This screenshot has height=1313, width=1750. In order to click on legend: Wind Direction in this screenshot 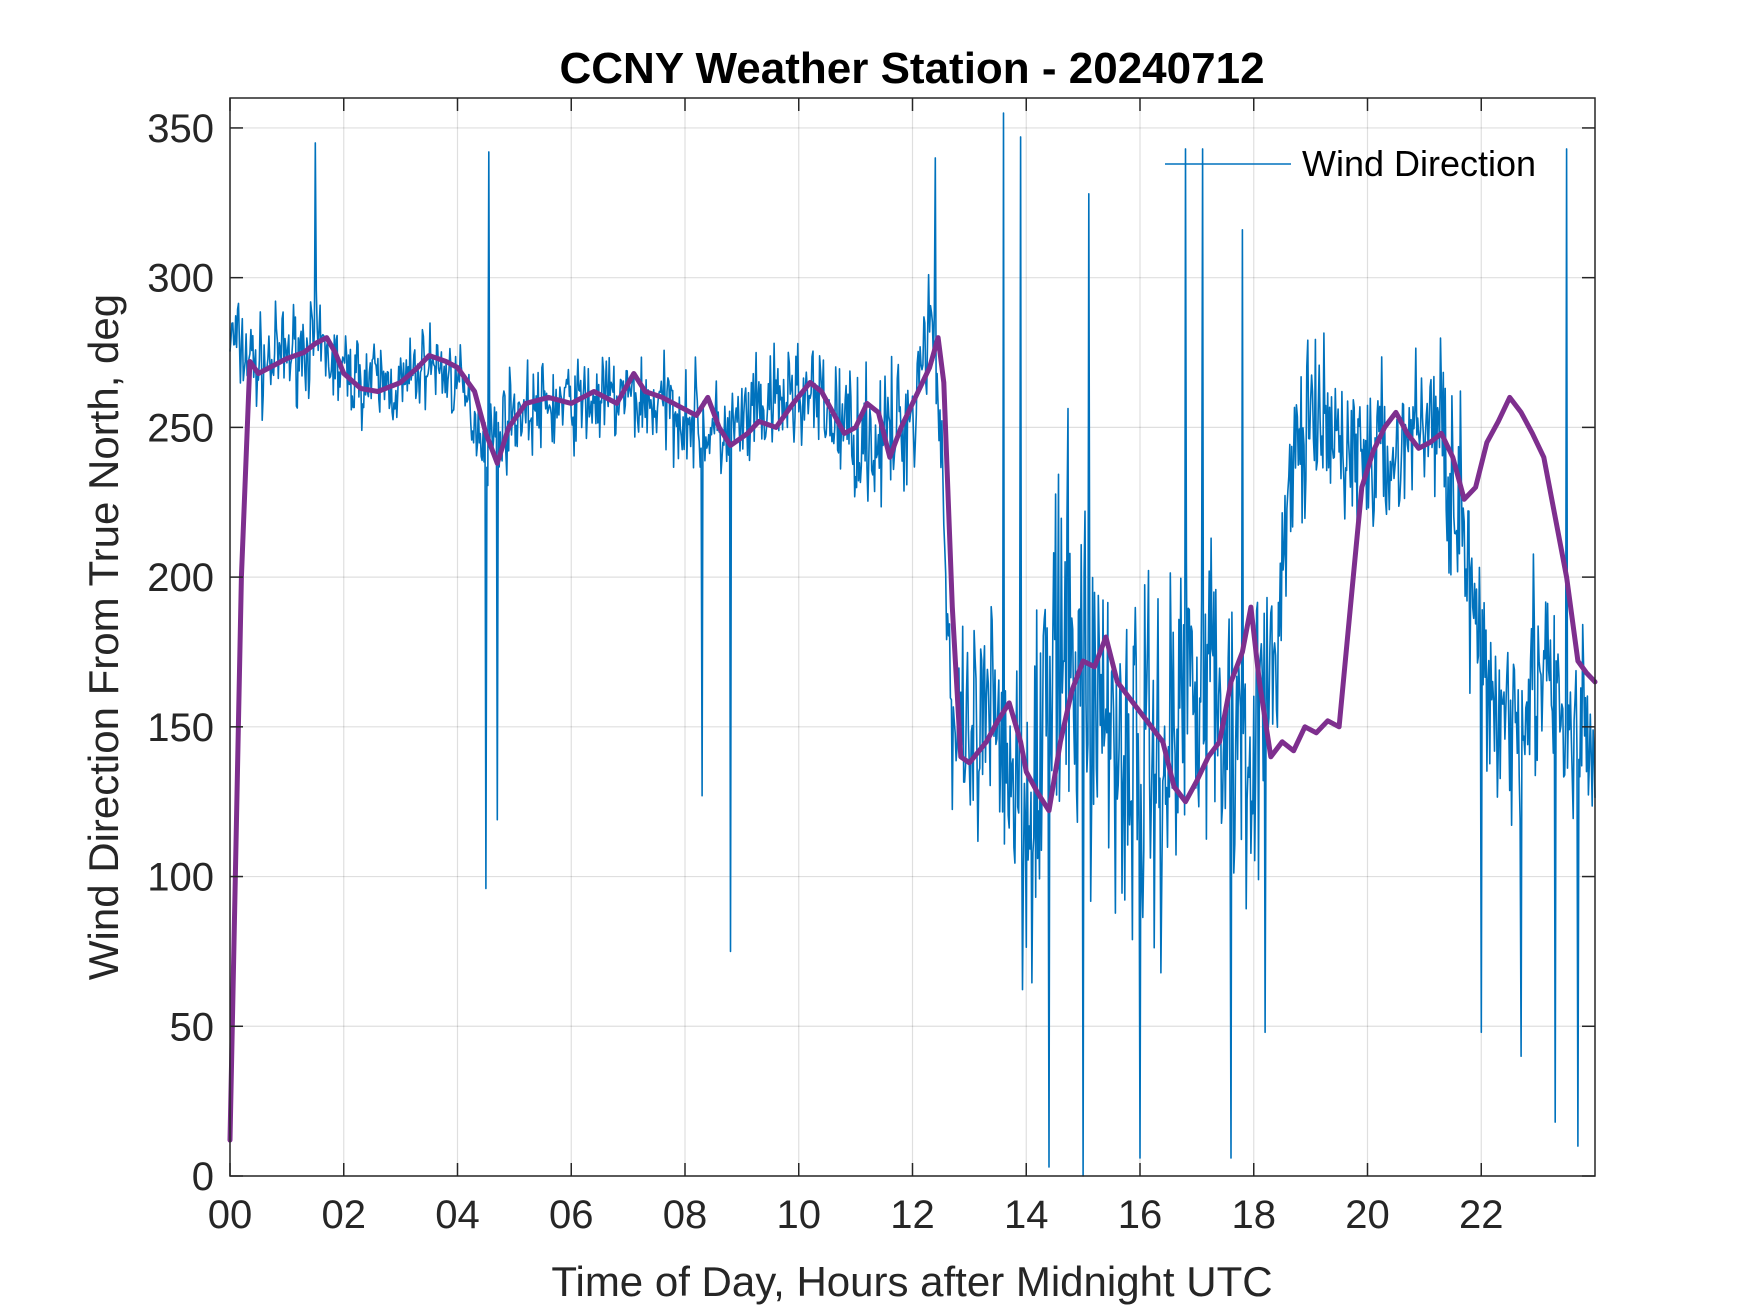, I will do `click(1350, 163)`.